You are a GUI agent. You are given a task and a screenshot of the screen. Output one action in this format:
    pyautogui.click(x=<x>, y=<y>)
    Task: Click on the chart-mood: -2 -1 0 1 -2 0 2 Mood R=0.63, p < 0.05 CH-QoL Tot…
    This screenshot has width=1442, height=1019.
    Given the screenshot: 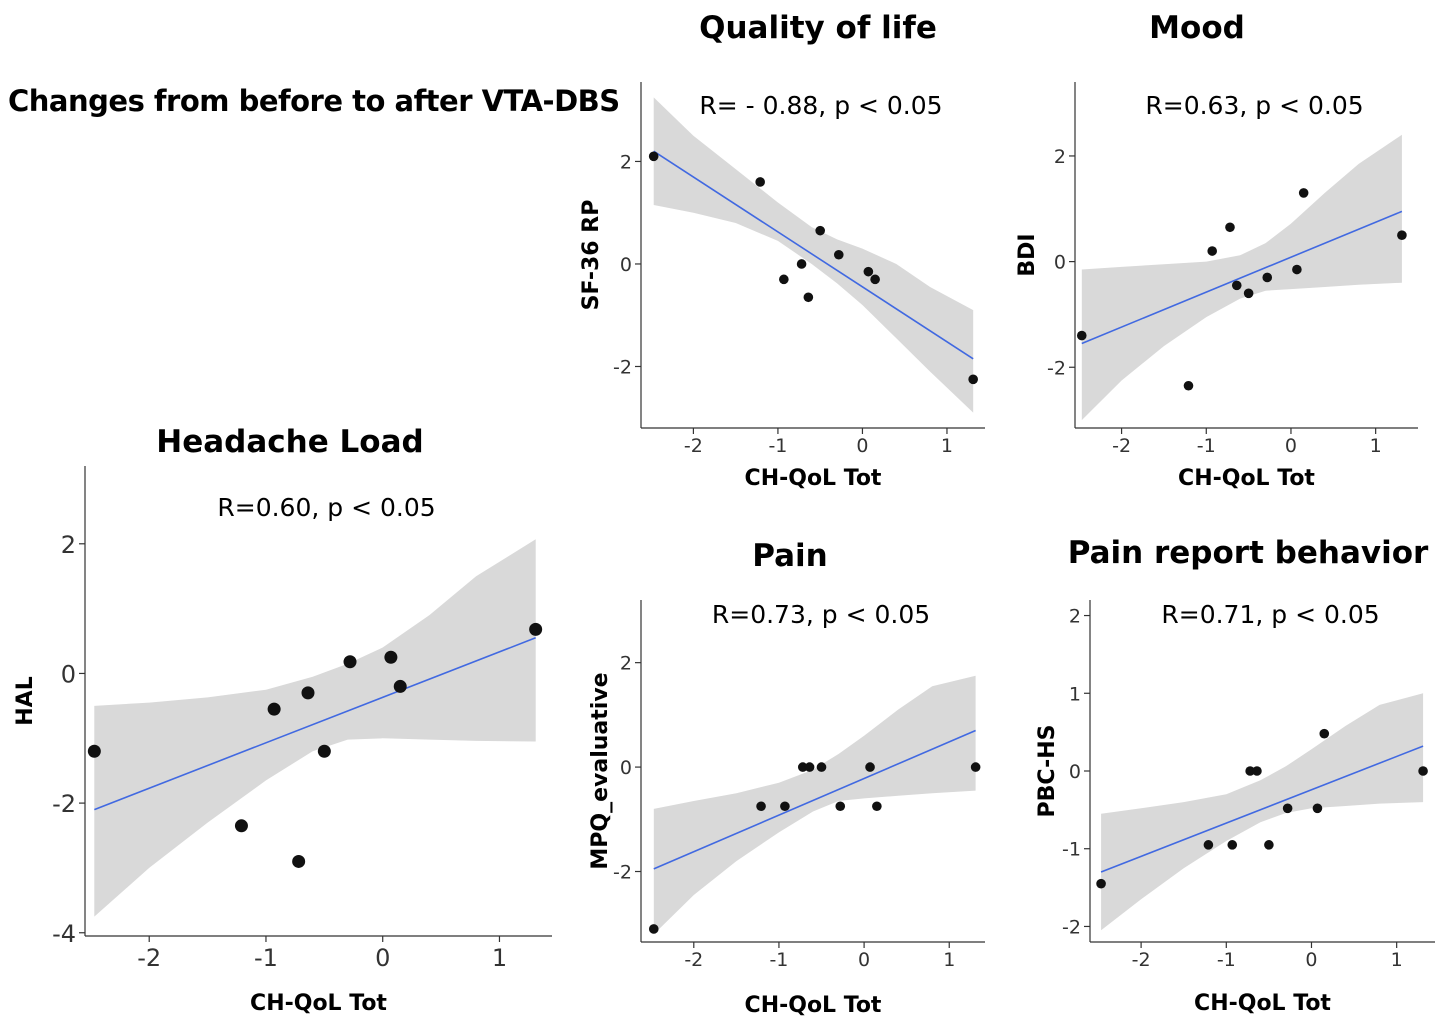 What is the action you would take?
    pyautogui.click(x=1216, y=250)
    